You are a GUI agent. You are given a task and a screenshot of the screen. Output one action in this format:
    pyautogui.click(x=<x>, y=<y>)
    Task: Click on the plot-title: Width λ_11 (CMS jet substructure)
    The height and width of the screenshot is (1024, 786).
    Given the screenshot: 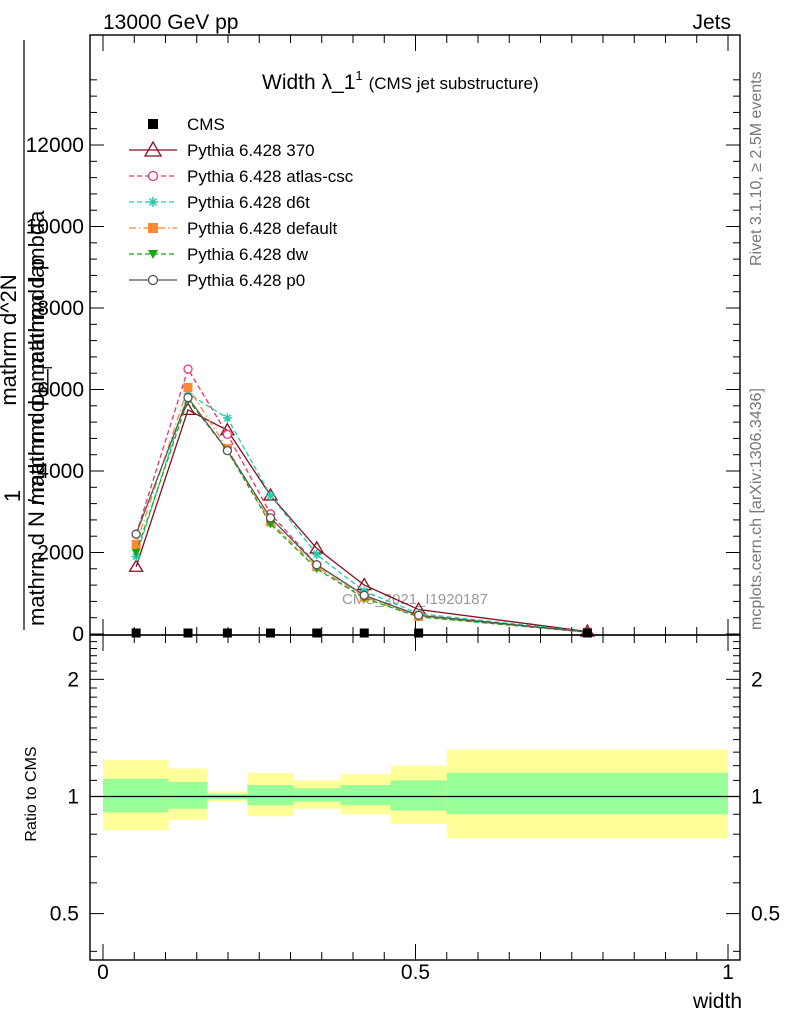 What is the action you would take?
    pyautogui.click(x=400, y=81)
    